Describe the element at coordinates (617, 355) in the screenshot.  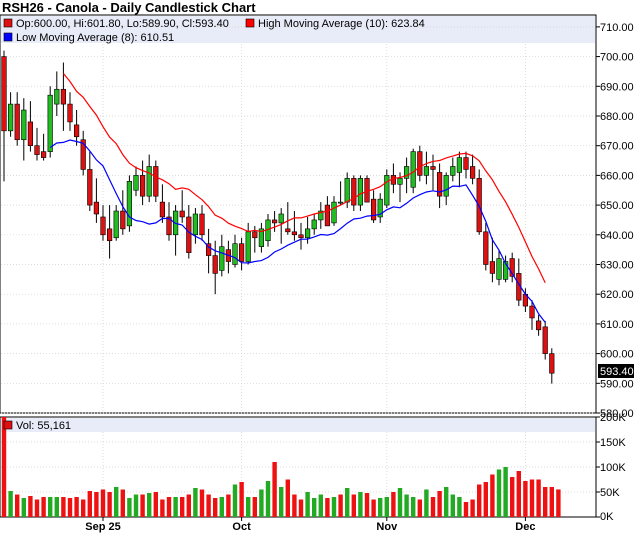
I see `price-tick-label: 600.00` at that location.